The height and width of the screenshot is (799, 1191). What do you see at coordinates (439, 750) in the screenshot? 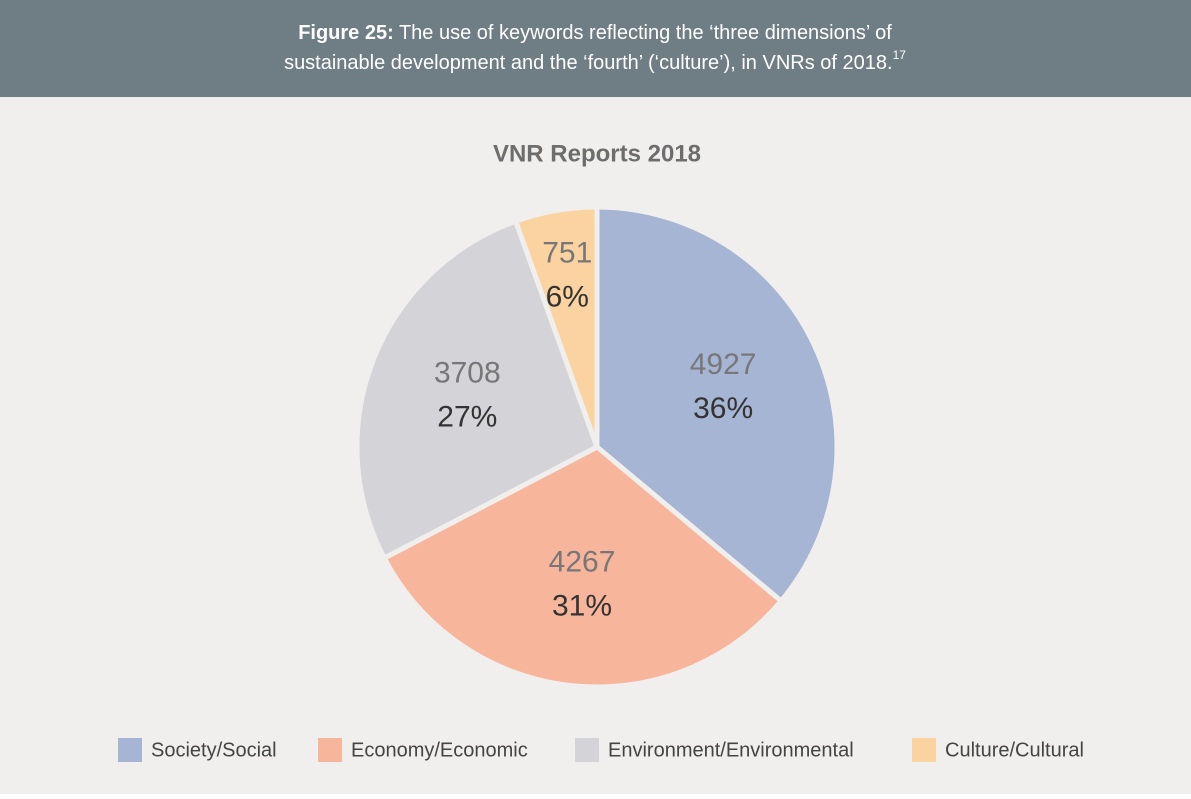
I see `legend-label: Economy/Economic` at bounding box center [439, 750].